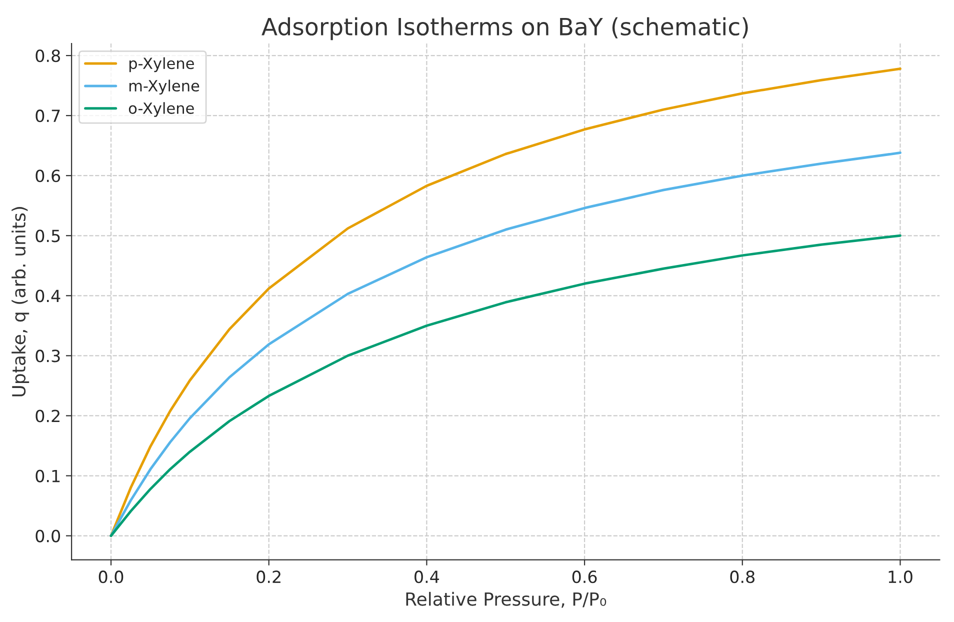  Describe the element at coordinates (48, 236) in the screenshot. I see `y-tick-label: 0.5` at that location.